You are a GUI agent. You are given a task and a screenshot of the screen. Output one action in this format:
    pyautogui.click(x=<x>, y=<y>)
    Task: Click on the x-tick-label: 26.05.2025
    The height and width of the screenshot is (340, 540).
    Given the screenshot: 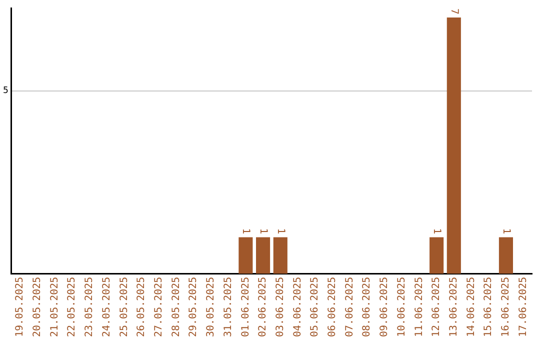 What is the action you would take?
    pyautogui.click(x=142, y=307)
    